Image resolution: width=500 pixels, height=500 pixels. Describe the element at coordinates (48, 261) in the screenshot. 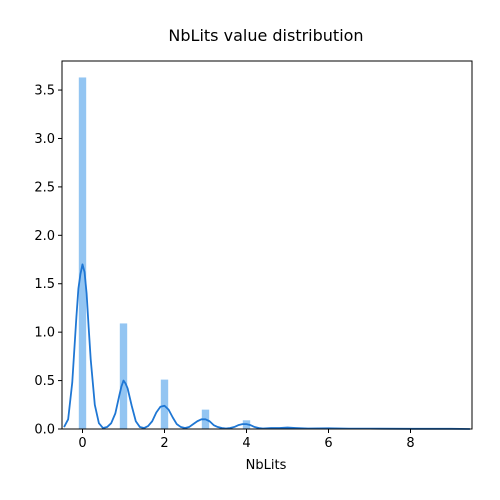

I see `y-axis: 0.0 0.5 1.0 1.5 2.0 2.5 3.0 3.5` at that location.